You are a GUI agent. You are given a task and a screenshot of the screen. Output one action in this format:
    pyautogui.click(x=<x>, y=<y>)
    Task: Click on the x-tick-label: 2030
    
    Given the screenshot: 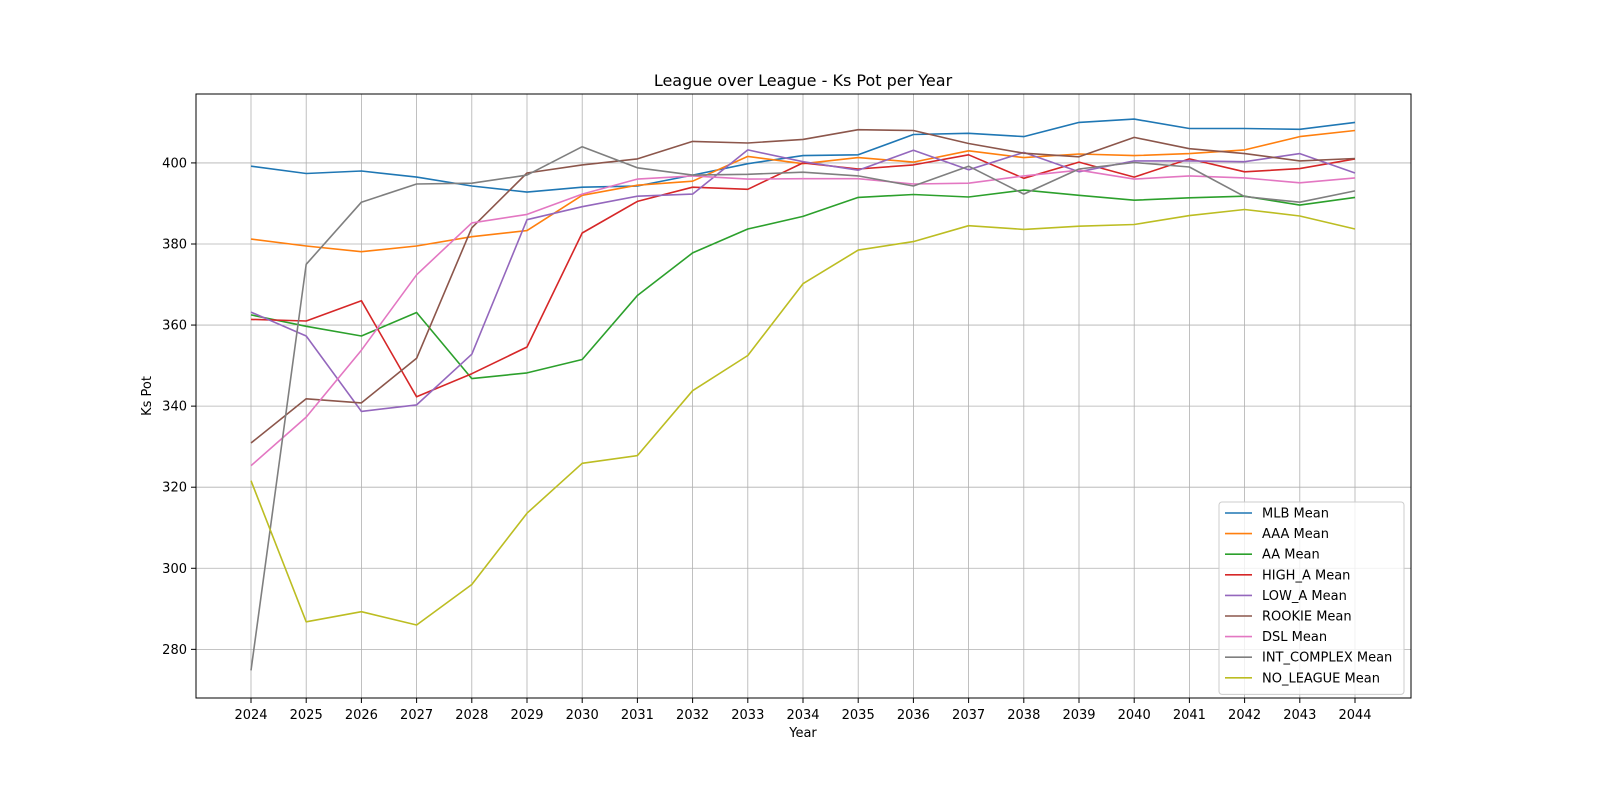 What is the action you would take?
    pyautogui.click(x=582, y=715)
    